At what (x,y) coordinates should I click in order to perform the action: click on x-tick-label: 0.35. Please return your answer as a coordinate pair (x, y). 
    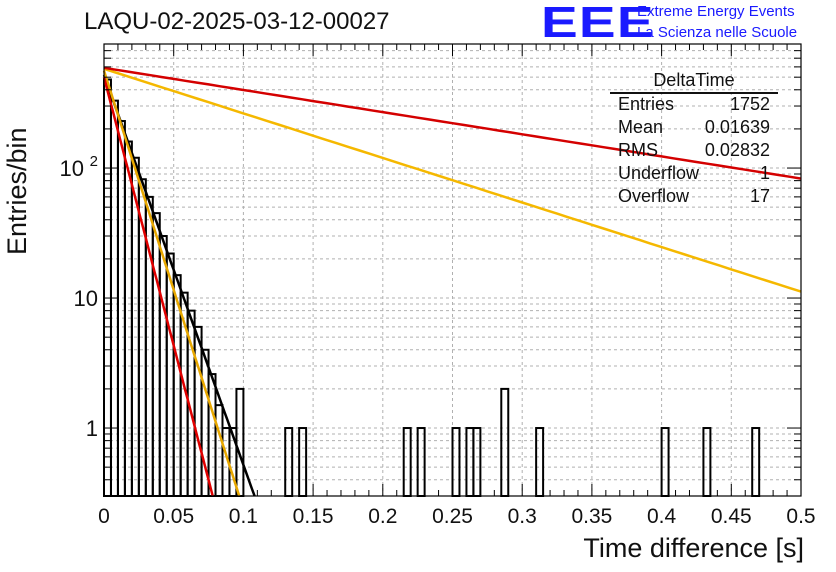
    Looking at the image, I should click on (591, 516).